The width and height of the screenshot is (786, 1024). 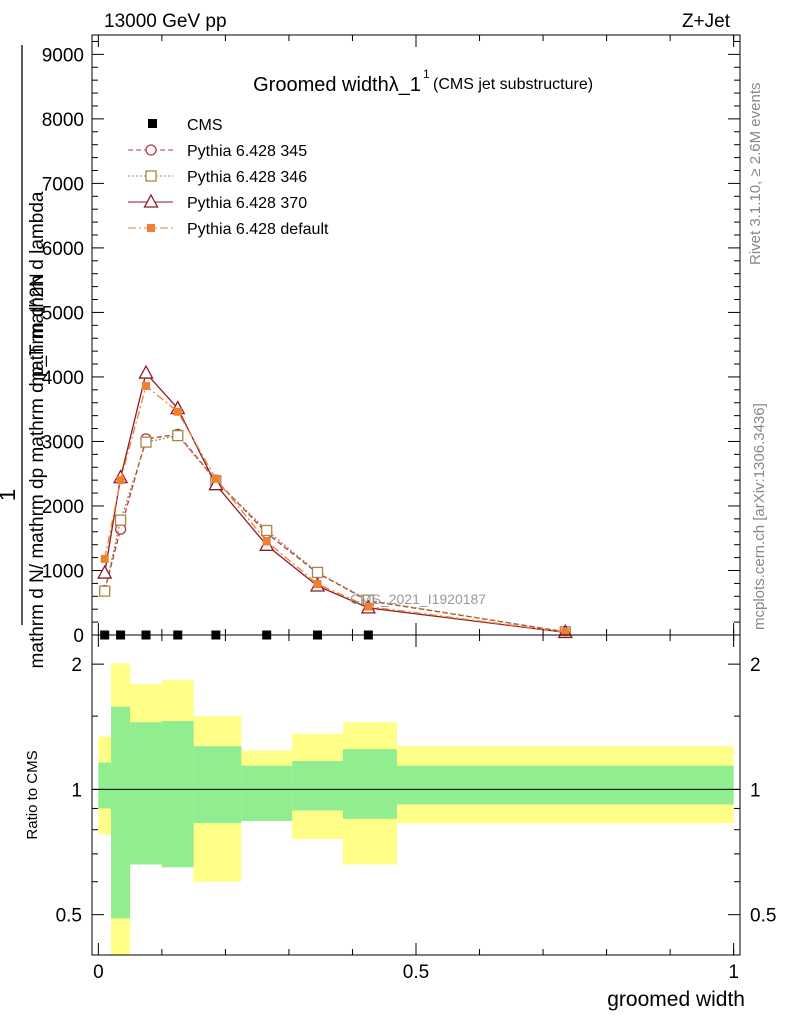 I want to click on ratio-y-label: Ratio to CMS, so click(x=32, y=794).